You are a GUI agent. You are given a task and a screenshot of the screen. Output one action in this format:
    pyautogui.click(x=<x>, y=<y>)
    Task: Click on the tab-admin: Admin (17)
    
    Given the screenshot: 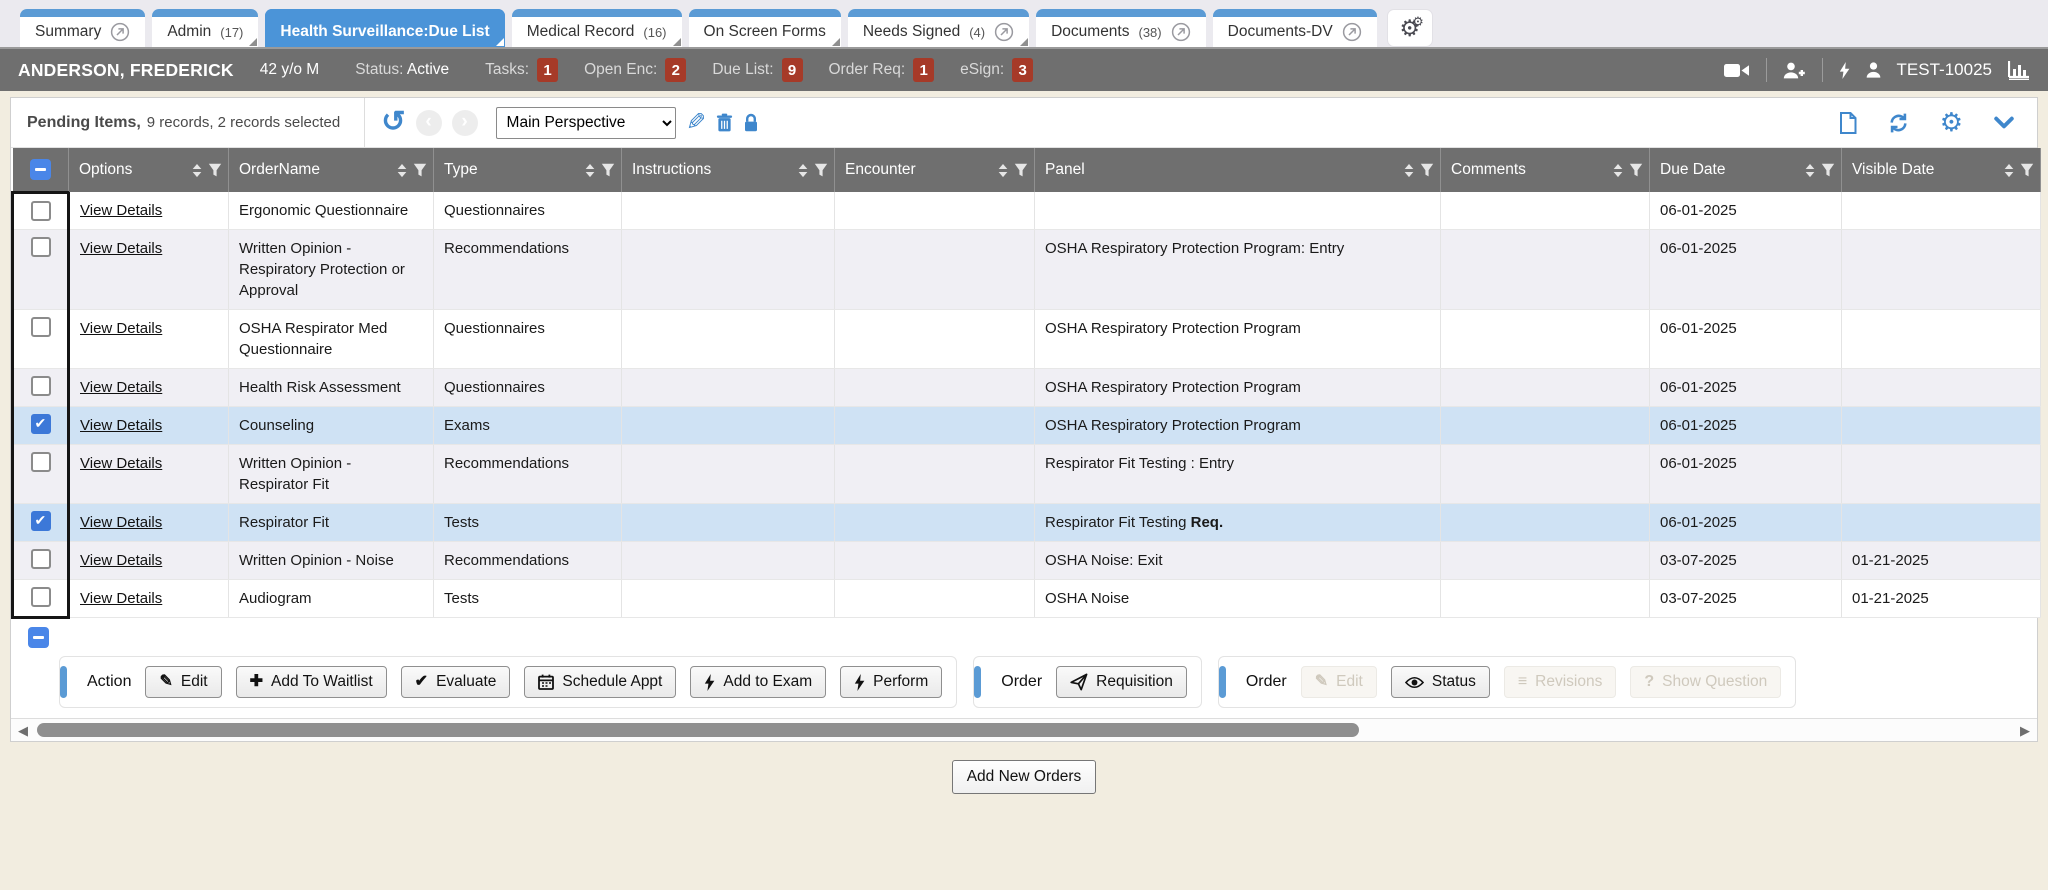 What is the action you would take?
    pyautogui.click(x=205, y=28)
    